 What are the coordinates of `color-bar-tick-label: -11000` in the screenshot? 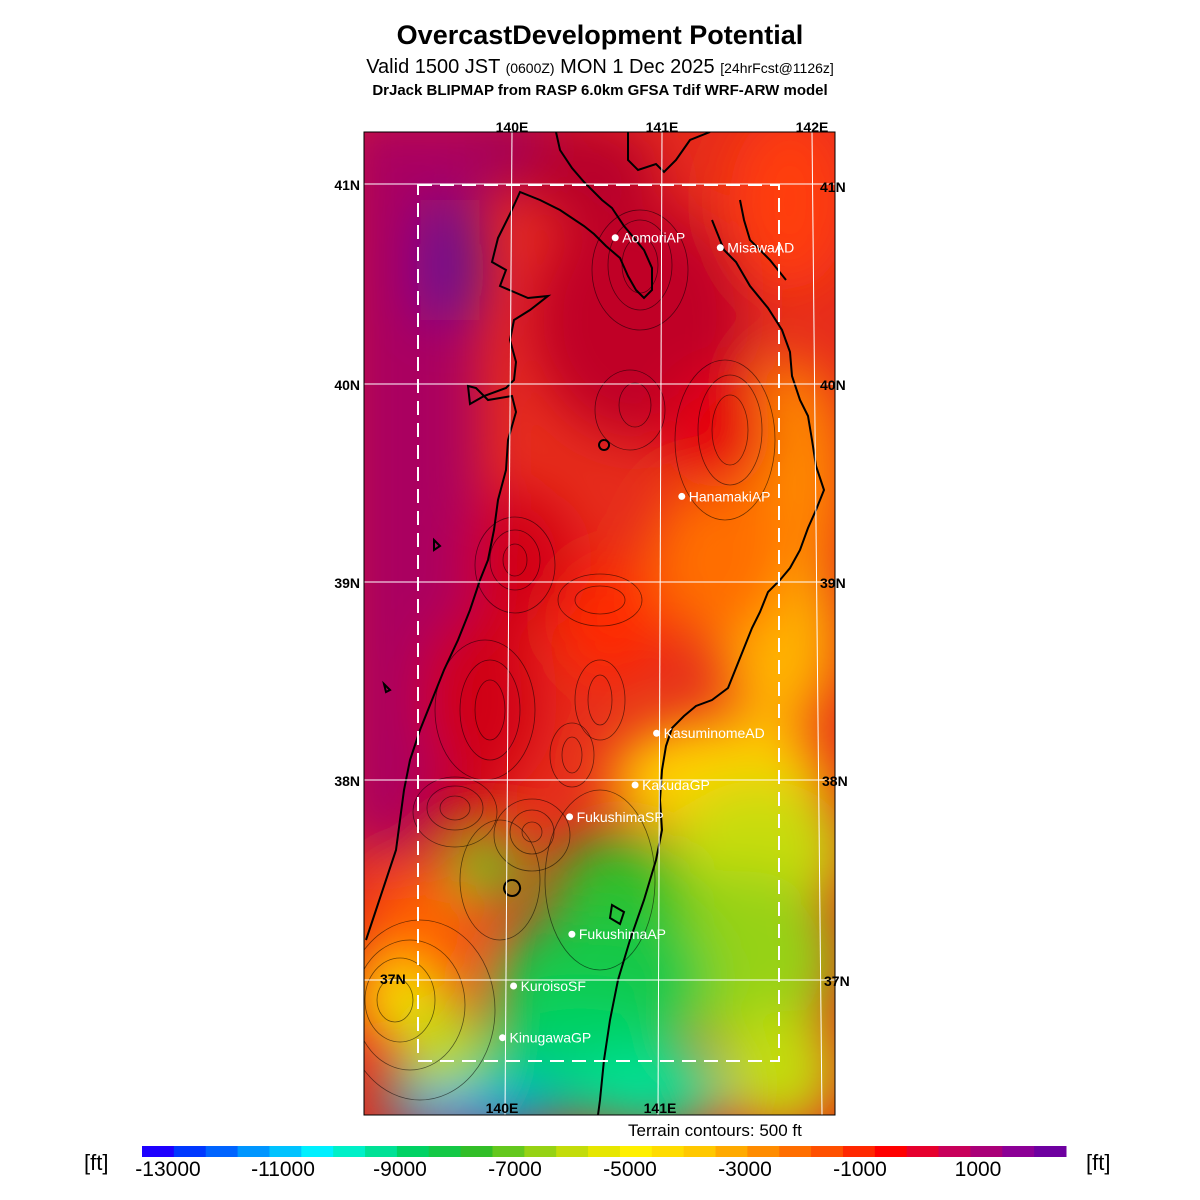 It's located at (283, 1169).